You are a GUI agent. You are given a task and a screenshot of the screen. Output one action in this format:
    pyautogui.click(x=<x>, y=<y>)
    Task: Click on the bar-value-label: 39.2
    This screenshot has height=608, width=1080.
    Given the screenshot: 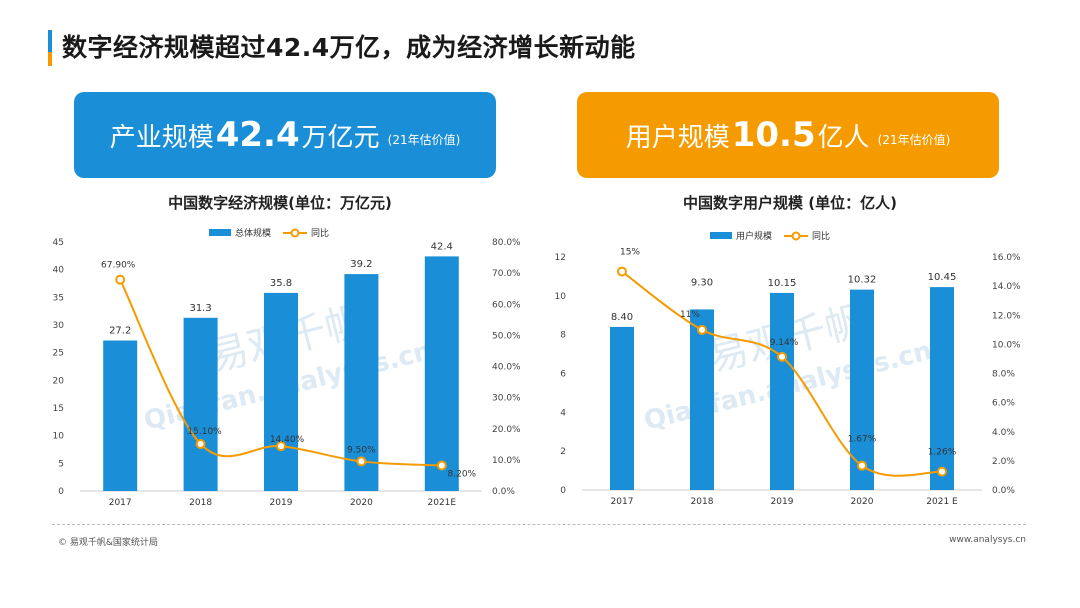 What is the action you would take?
    pyautogui.click(x=361, y=264)
    